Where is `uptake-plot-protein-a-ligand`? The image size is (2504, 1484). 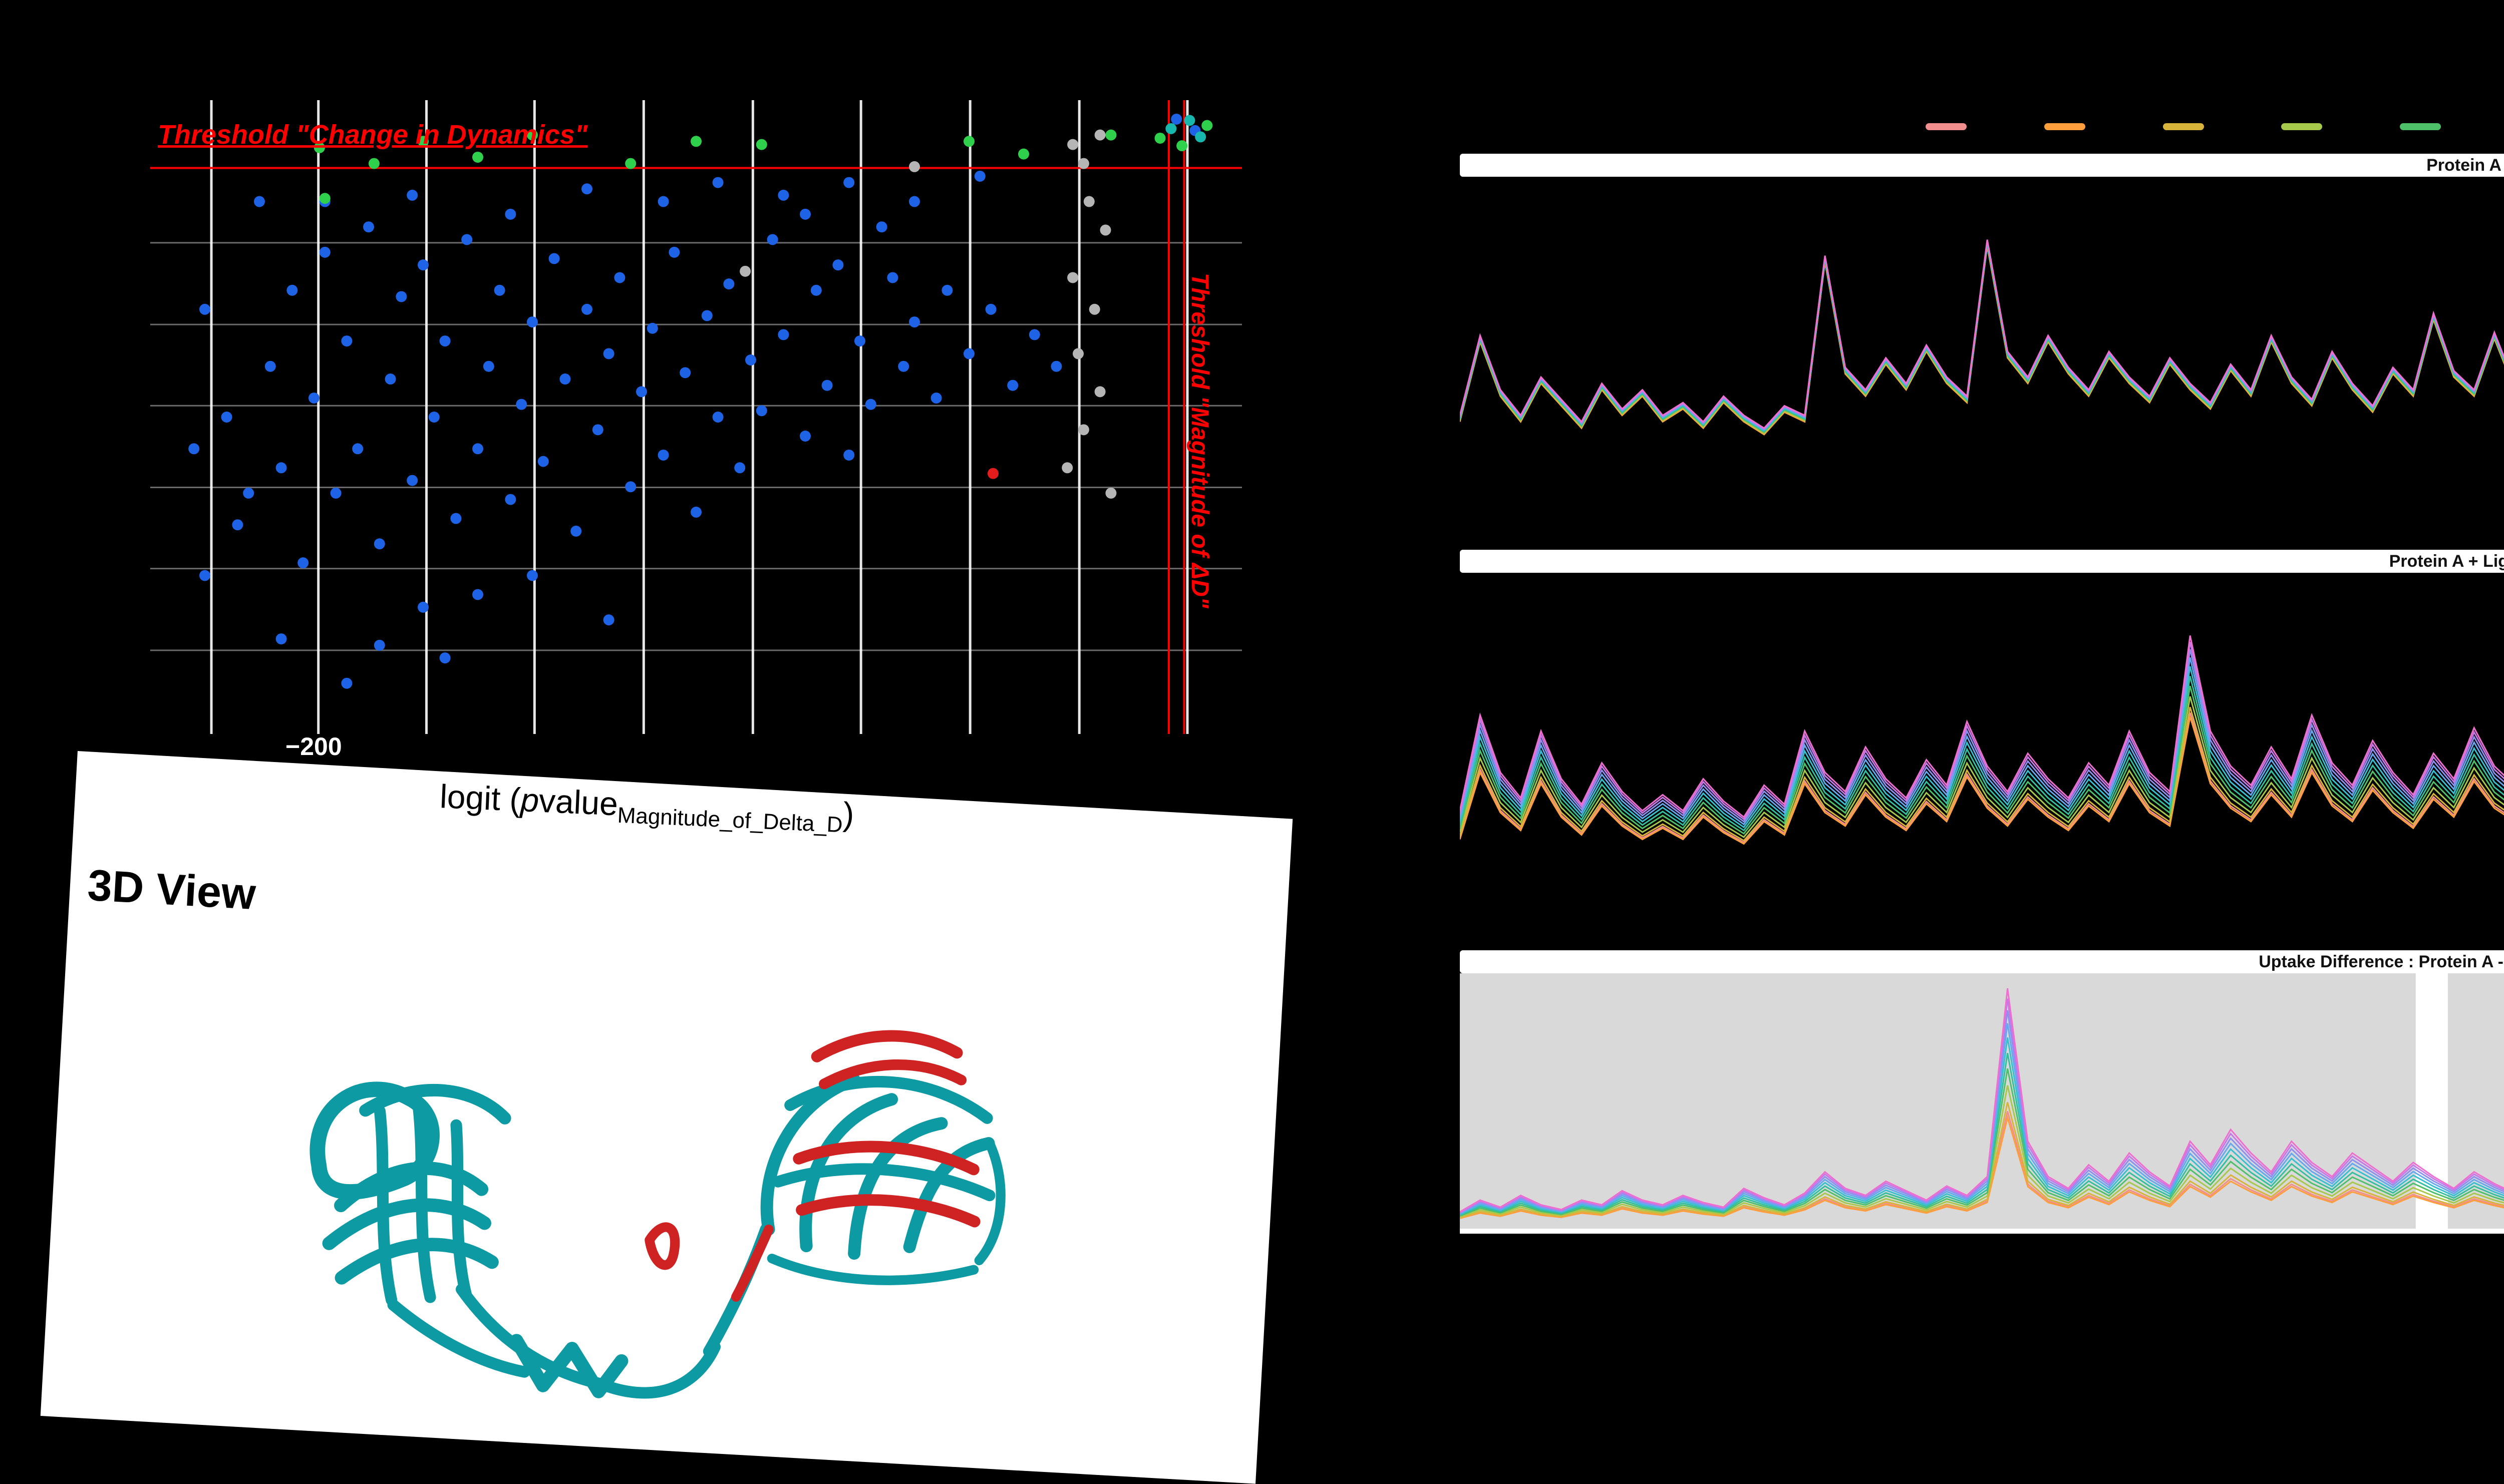 uptake-plot-protein-a-ligand is located at coordinates (1982, 744).